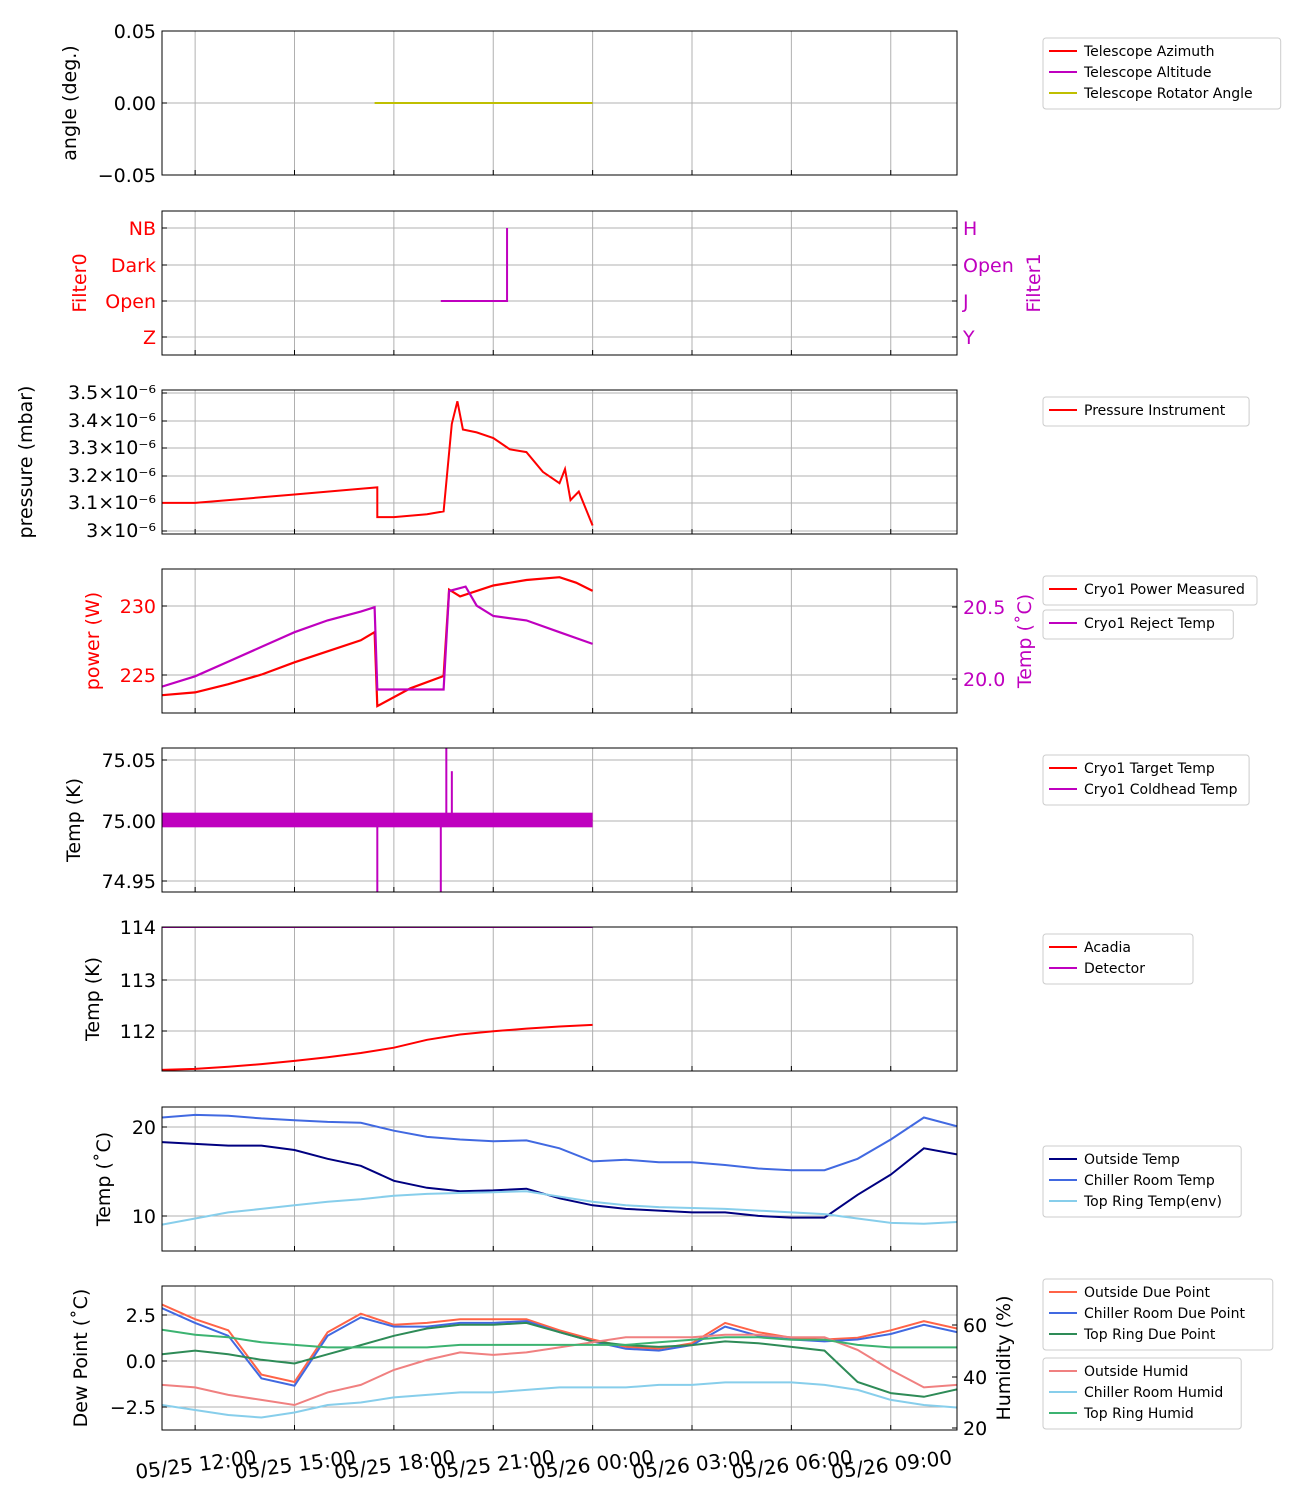 This screenshot has height=1500, width=1300. I want to click on series-line-cryo1-power-measured, so click(378, 642).